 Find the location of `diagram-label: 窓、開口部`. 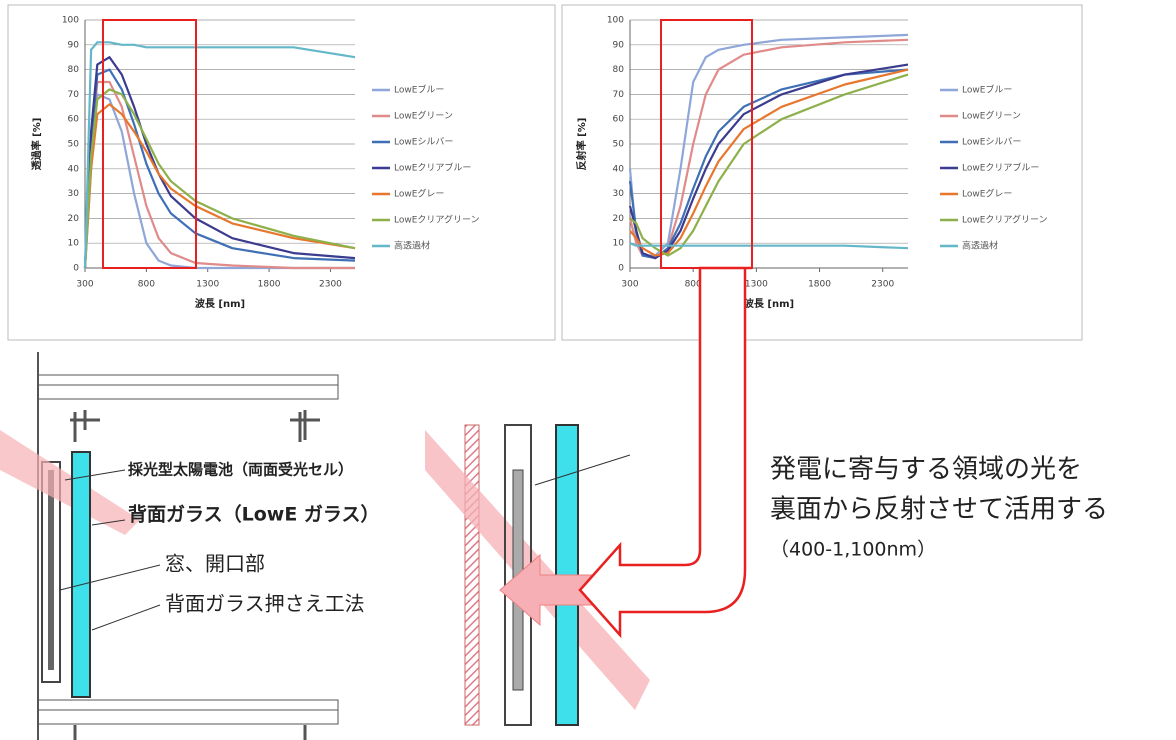

diagram-label: 窓、開口部 is located at coordinates (215, 564).